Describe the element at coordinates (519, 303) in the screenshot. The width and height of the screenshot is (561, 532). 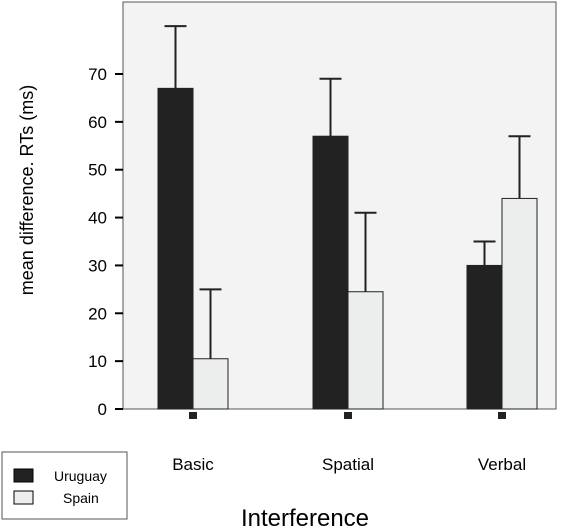
I see `bar-spain-verbal` at that location.